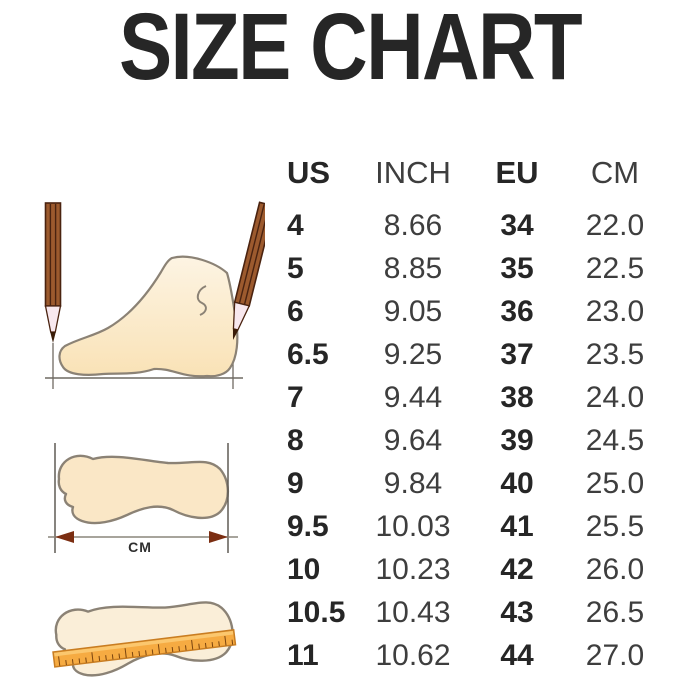 This screenshot has height=700, width=700. Describe the element at coordinates (615, 655) in the screenshot. I see `cm-cell: 27.0` at that location.